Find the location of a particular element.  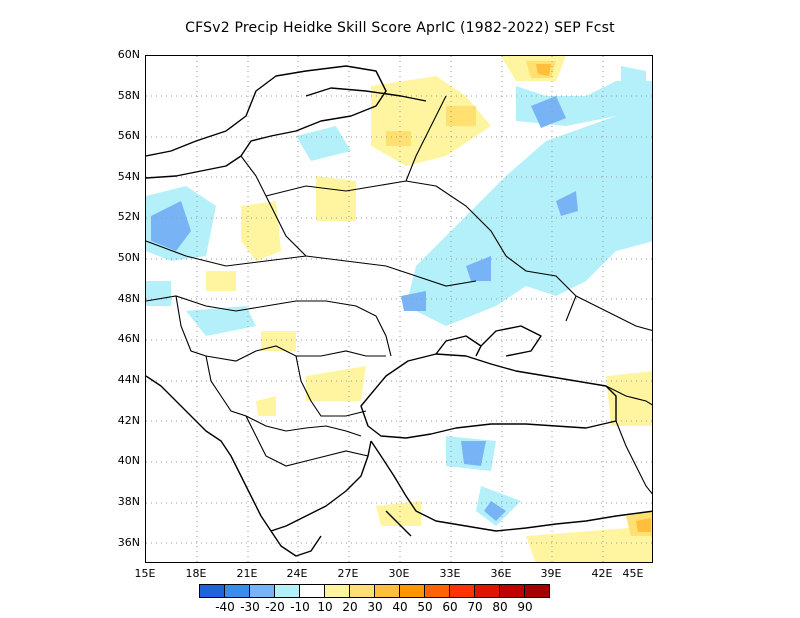

colorbar-tick-label: -20 is located at coordinates (275, 607).